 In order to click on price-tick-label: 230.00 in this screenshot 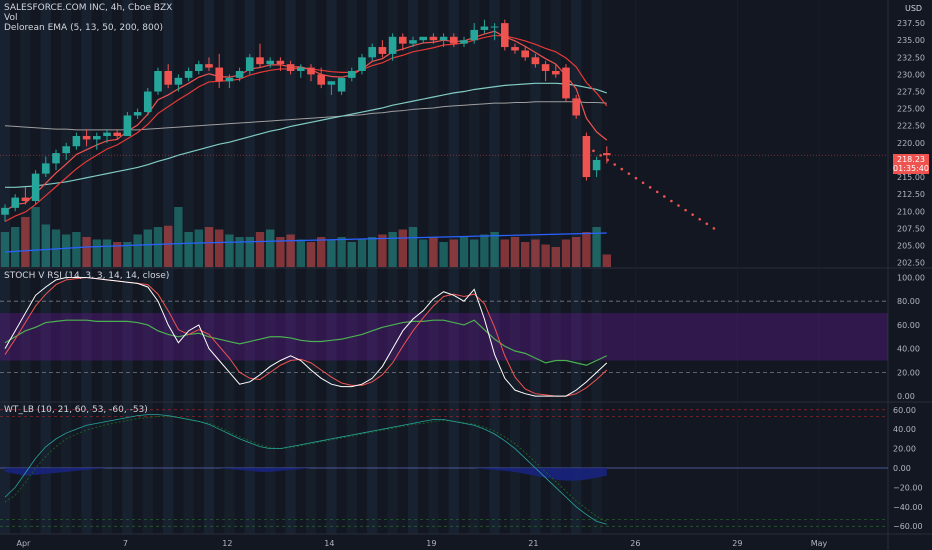, I will do `click(911, 74)`.